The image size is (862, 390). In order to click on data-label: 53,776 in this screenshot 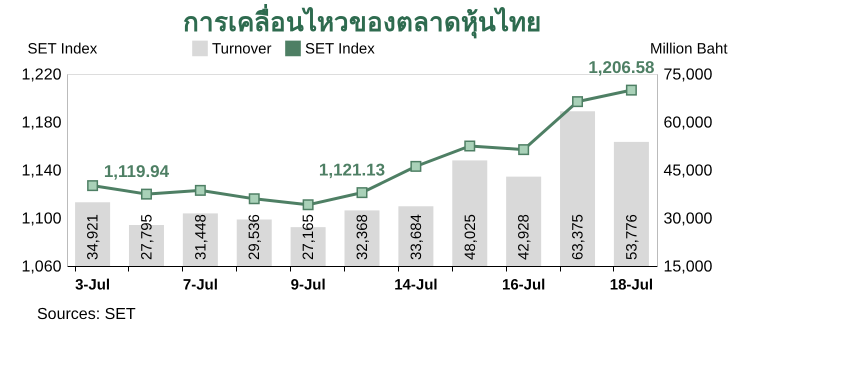, I will do `click(631, 237)`.